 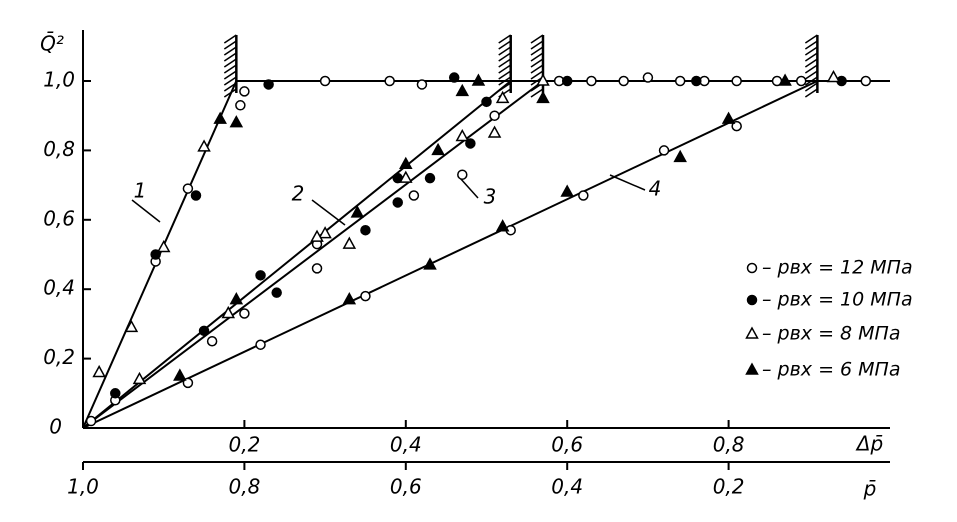 I want to click on legend-label: – pвх = 10 МПа, so click(x=837, y=300).